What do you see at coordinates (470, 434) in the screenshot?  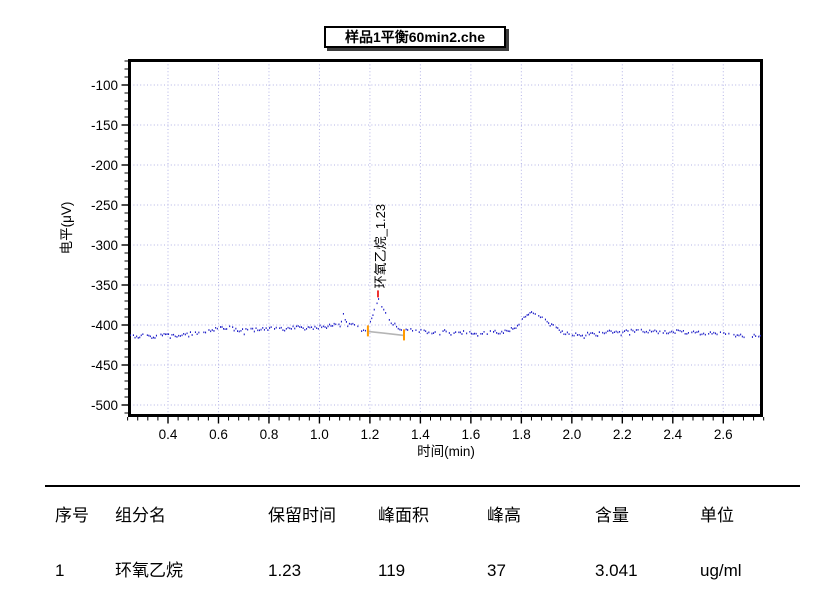 I see `x-tick-label: 1.6` at bounding box center [470, 434].